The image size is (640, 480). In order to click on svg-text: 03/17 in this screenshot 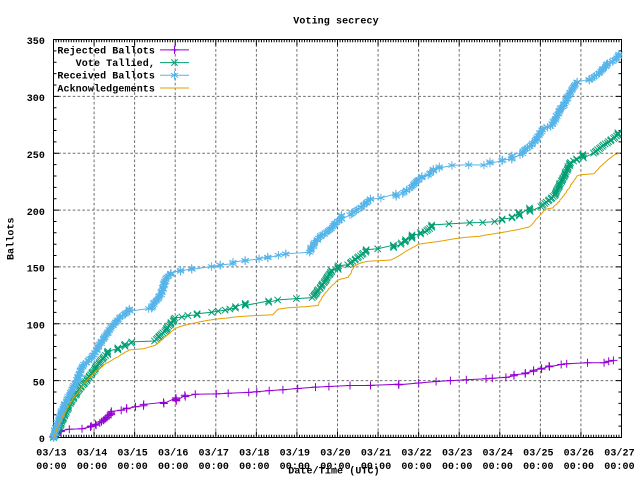, I will do `click(214, 454)`.